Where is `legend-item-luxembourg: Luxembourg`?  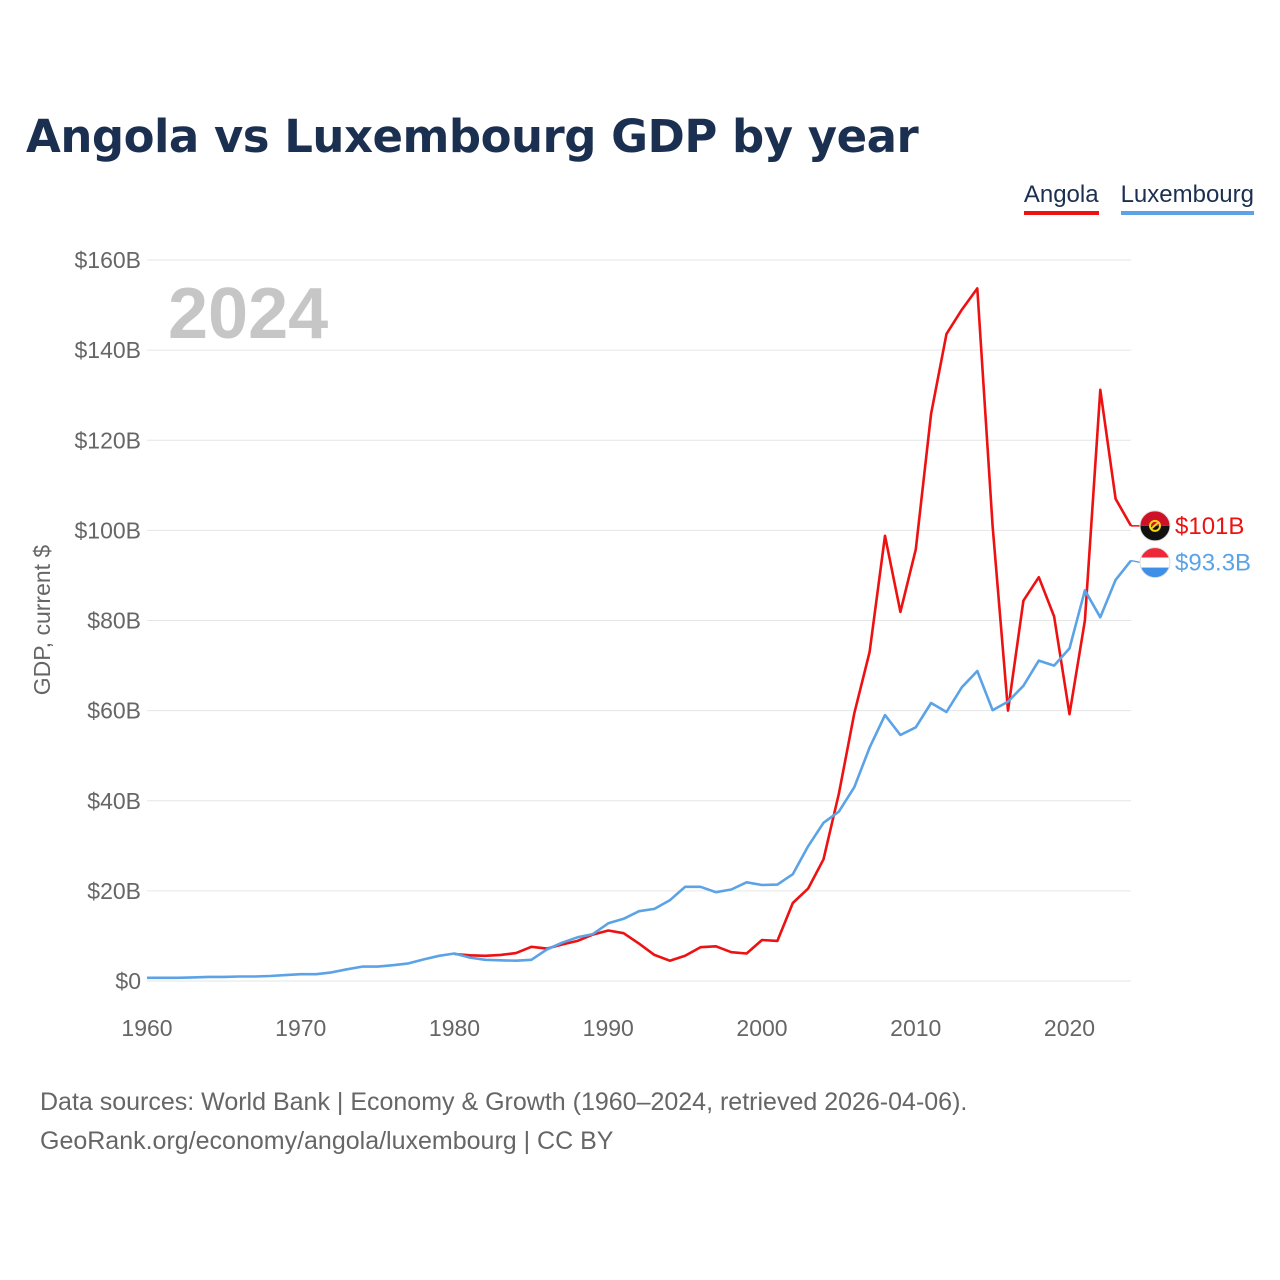
legend-item-luxembourg: Luxembourg is located at coordinates (1187, 198).